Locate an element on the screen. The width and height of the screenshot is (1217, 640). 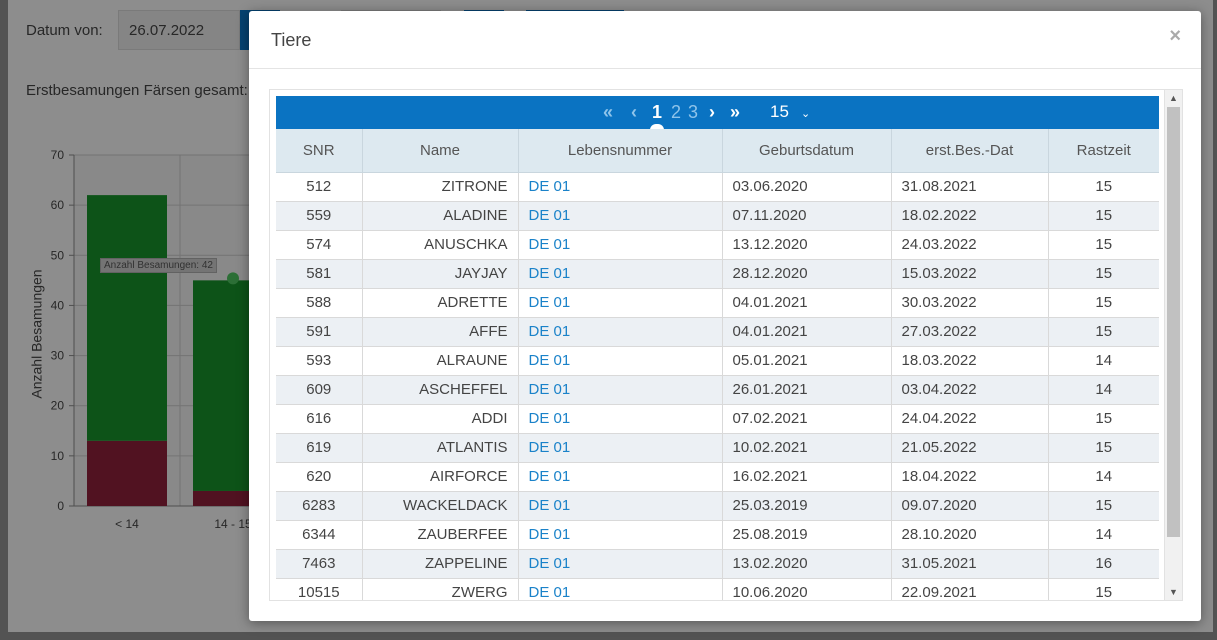
cell-erst-bes-dat: 18.03.2022 is located at coordinates (970, 361).